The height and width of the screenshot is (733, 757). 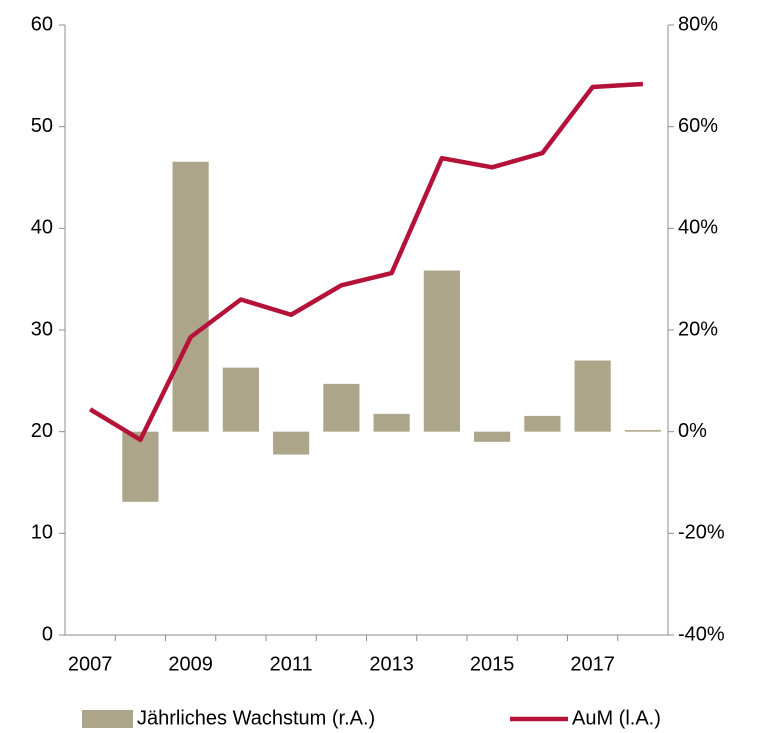 I want to click on y-tick-label: 30, so click(x=42, y=329).